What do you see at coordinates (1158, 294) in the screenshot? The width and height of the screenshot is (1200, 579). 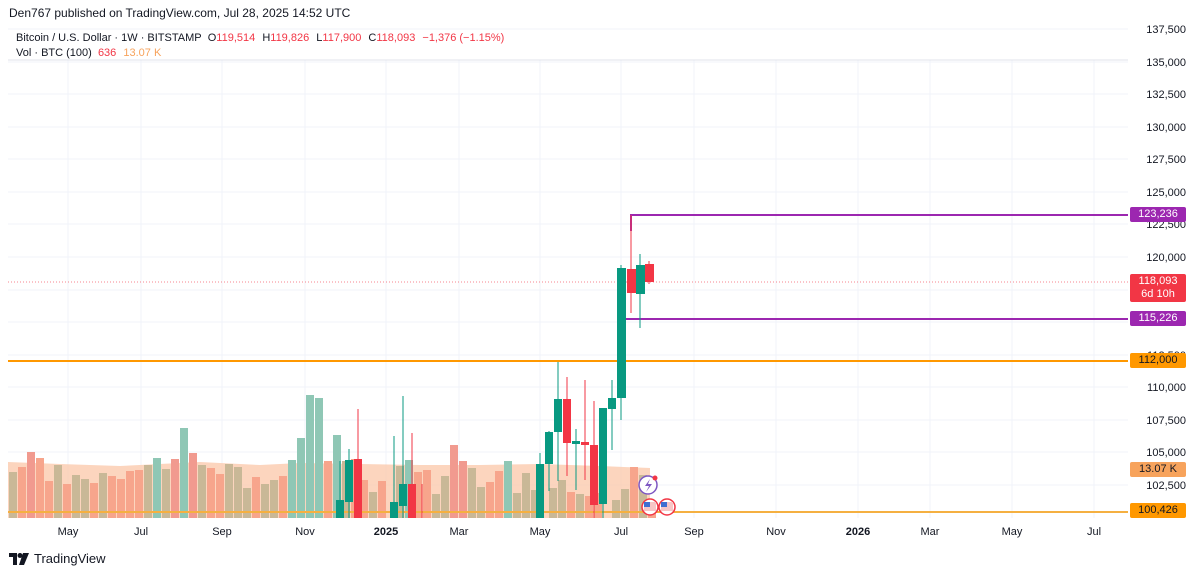 I see `countdown: 6d 10h` at bounding box center [1158, 294].